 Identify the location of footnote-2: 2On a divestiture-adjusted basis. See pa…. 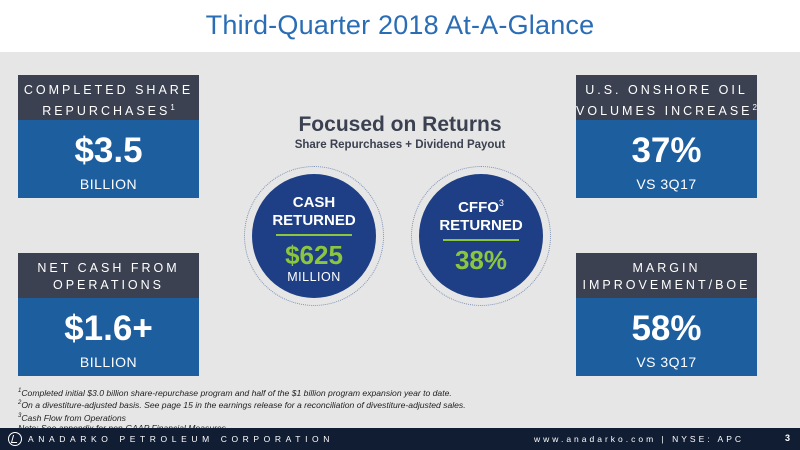
(298, 404).